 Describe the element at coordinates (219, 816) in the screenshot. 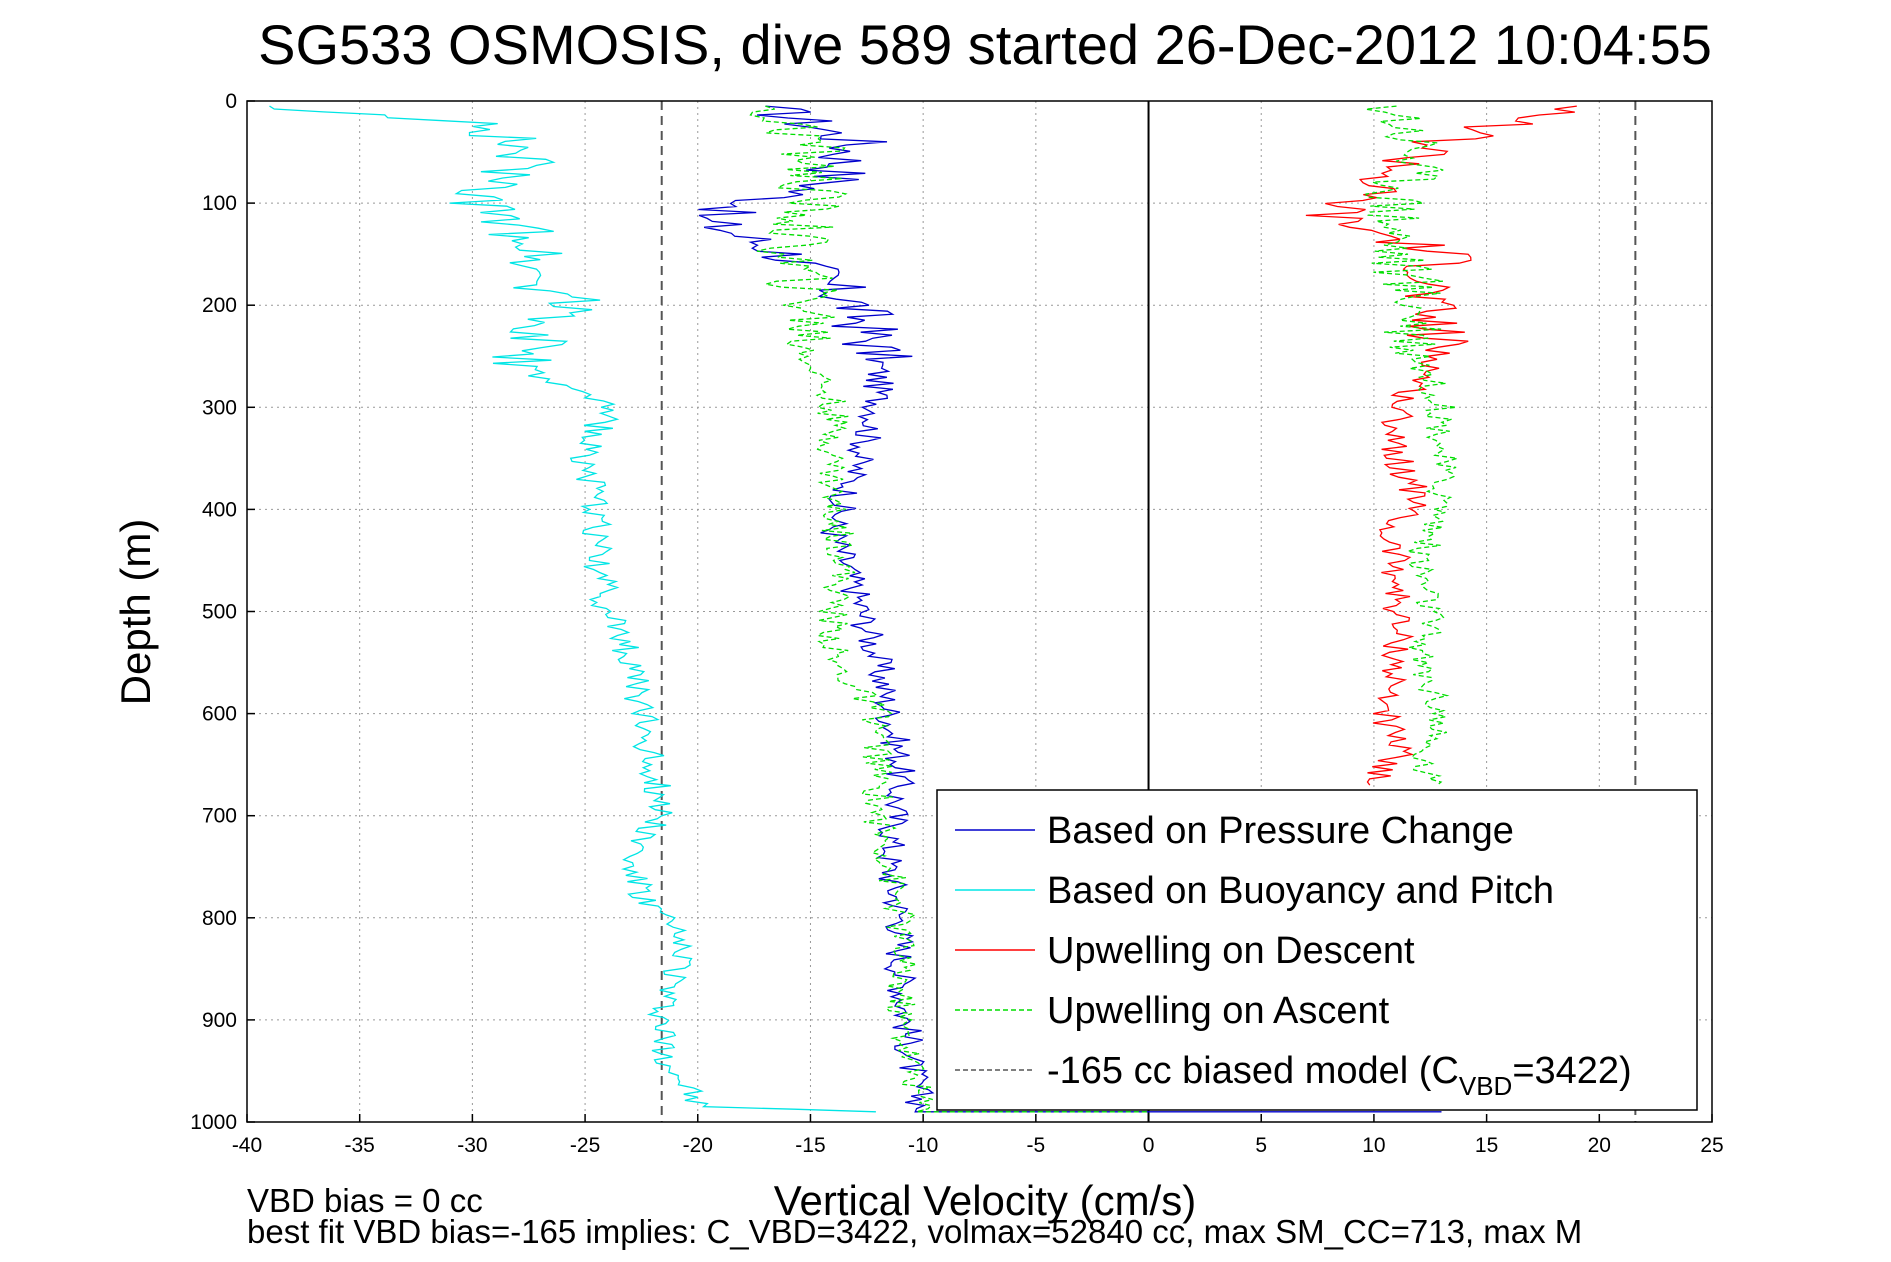

I see `y-tick-label: 700` at that location.